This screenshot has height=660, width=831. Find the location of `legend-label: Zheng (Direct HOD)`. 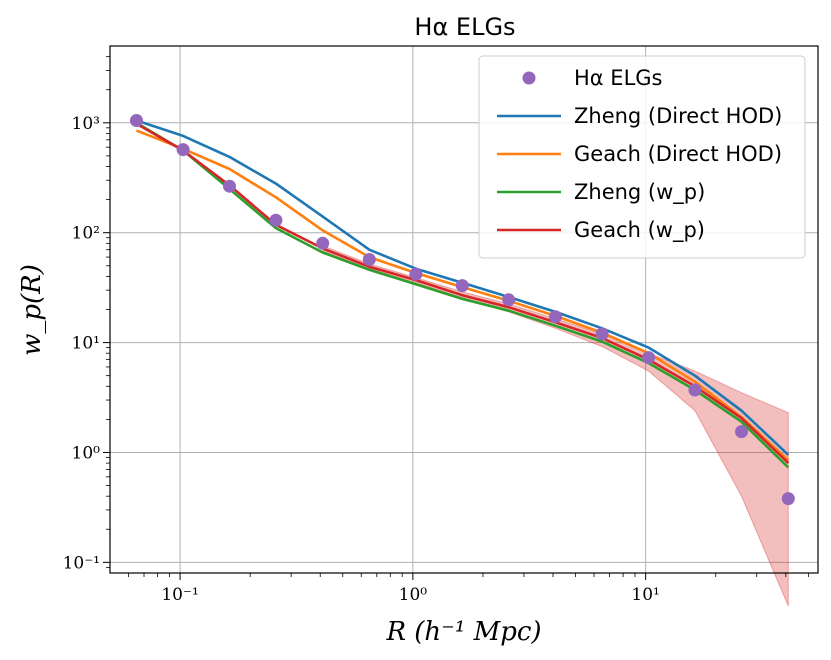

legend-label: Zheng (Direct HOD) is located at coordinates (678, 116).